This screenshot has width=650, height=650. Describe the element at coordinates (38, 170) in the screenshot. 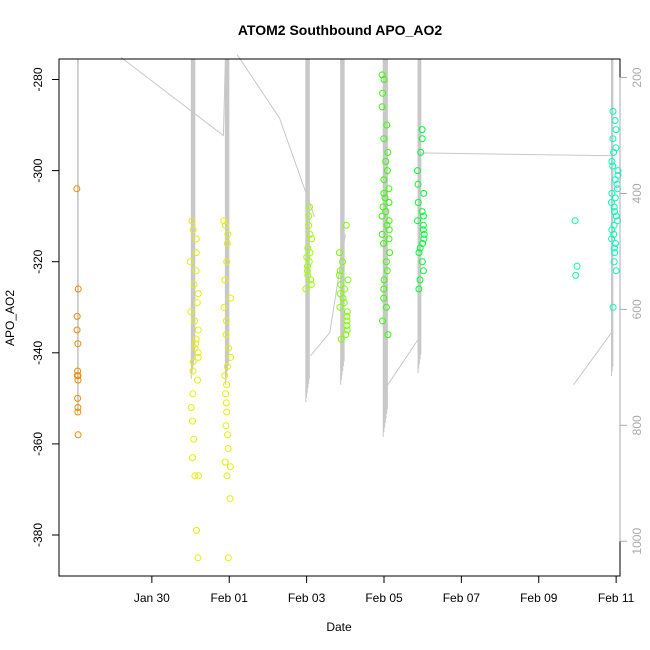

I see `y-tick-label: -300` at that location.